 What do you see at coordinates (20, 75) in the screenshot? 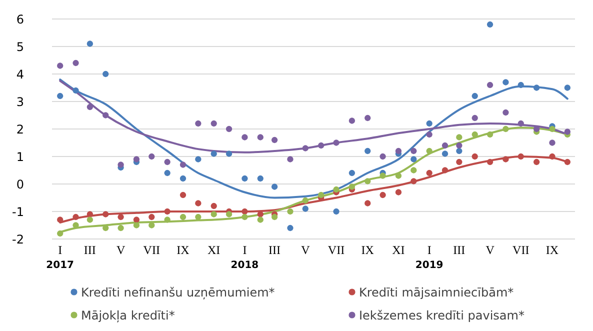
I see `y-tick-label: 4` at bounding box center [20, 75].